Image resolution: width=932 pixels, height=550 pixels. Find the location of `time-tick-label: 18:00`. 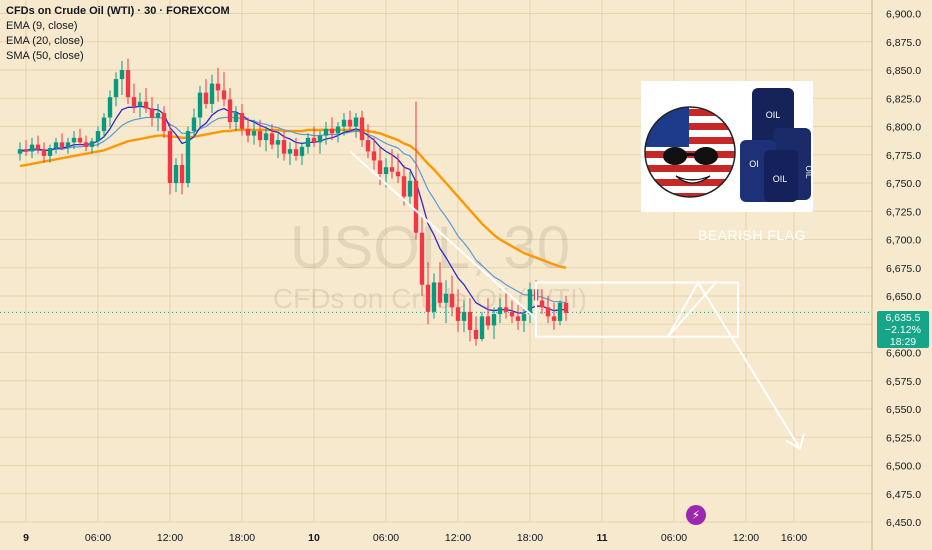

time-tick-label: 18:00 is located at coordinates (242, 538).